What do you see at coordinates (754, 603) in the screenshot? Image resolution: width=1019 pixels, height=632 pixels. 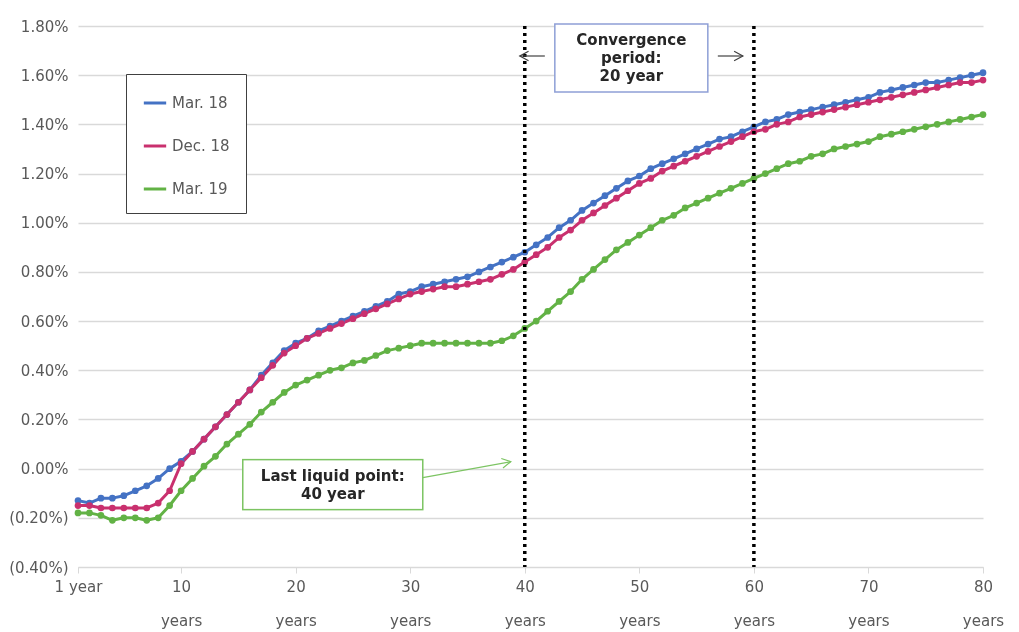 I see `x-tick-label: 60 years` at bounding box center [754, 603].